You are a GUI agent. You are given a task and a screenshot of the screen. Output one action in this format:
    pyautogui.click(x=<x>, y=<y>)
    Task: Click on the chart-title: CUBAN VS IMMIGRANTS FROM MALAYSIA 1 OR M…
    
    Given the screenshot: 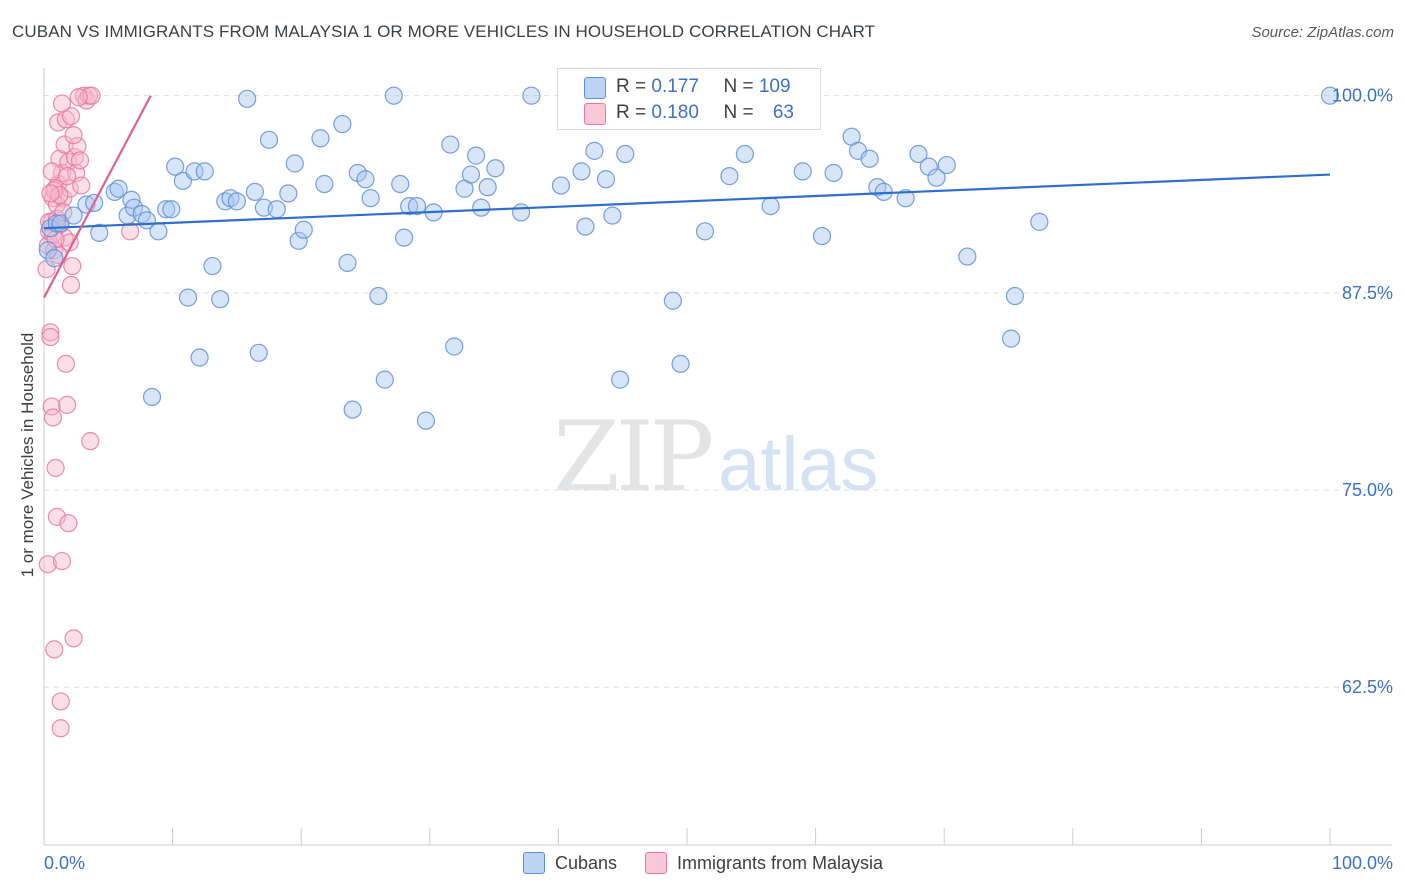 What is the action you would take?
    pyautogui.click(x=444, y=31)
    